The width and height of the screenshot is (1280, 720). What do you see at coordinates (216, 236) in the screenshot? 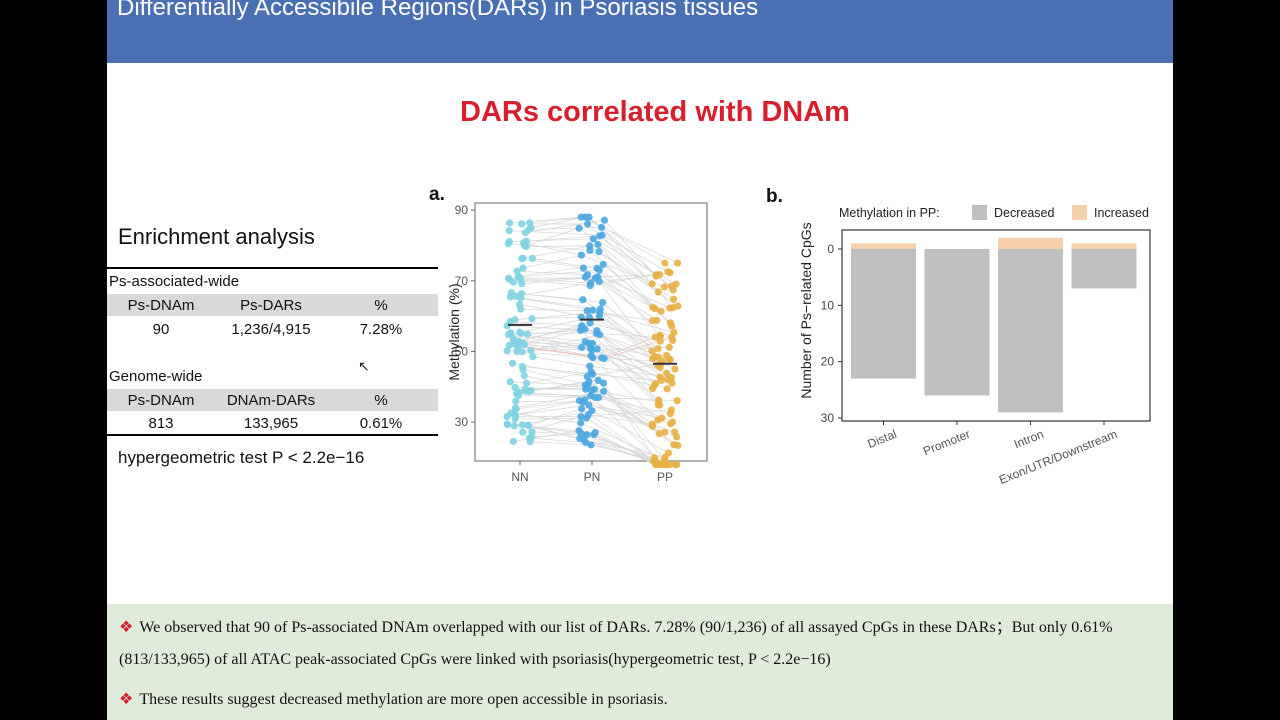
I see `enrichment-title: Enrichment analysis` at bounding box center [216, 236].